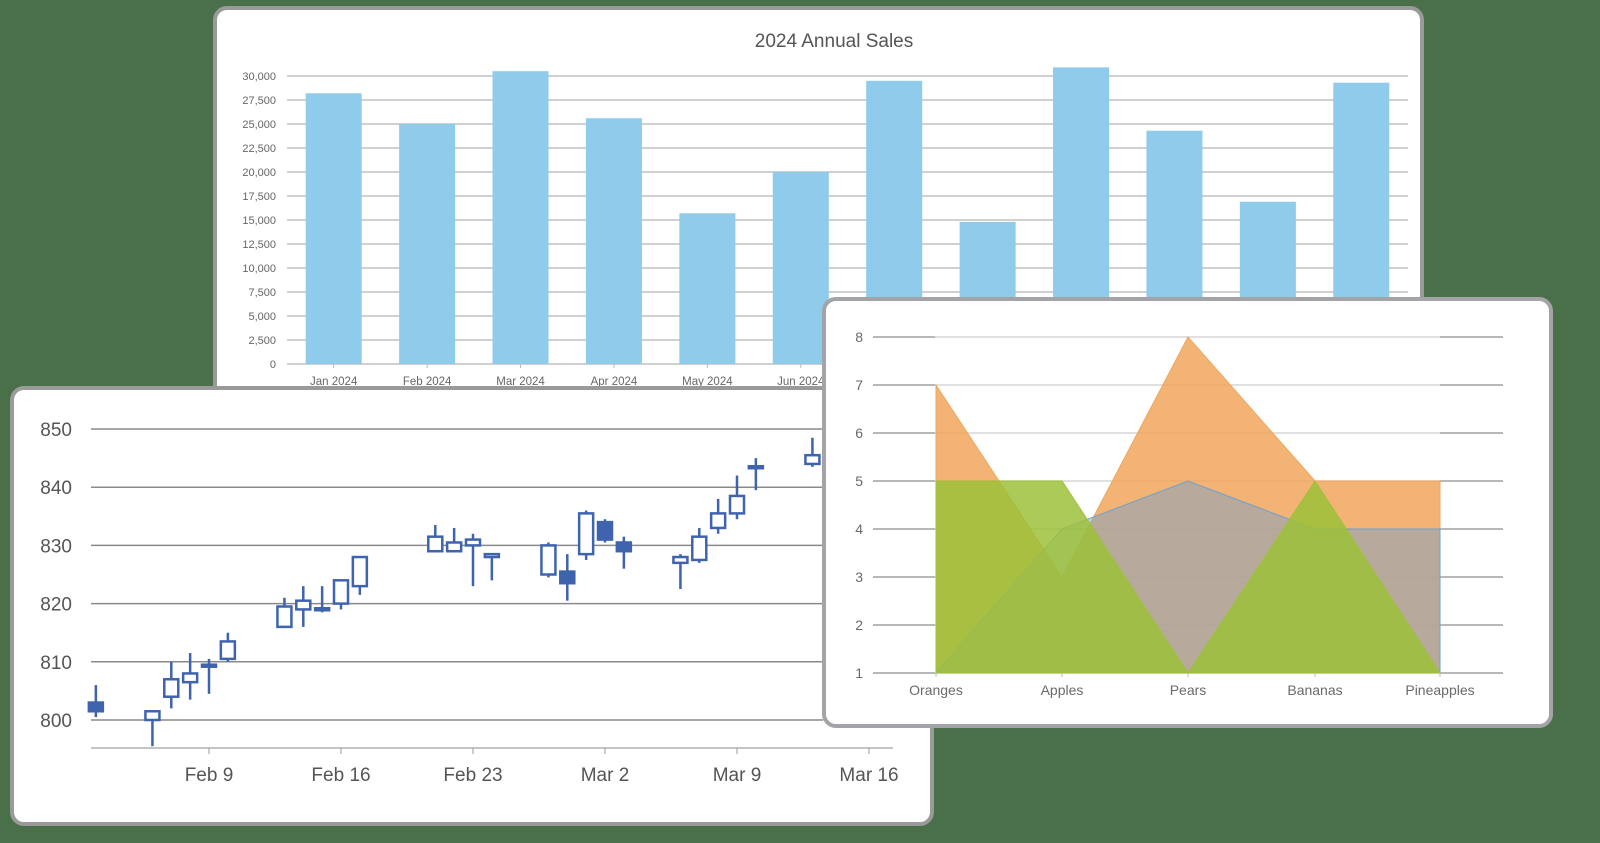  Describe the element at coordinates (859, 481) in the screenshot. I see `y-tick-label: 5` at that location.